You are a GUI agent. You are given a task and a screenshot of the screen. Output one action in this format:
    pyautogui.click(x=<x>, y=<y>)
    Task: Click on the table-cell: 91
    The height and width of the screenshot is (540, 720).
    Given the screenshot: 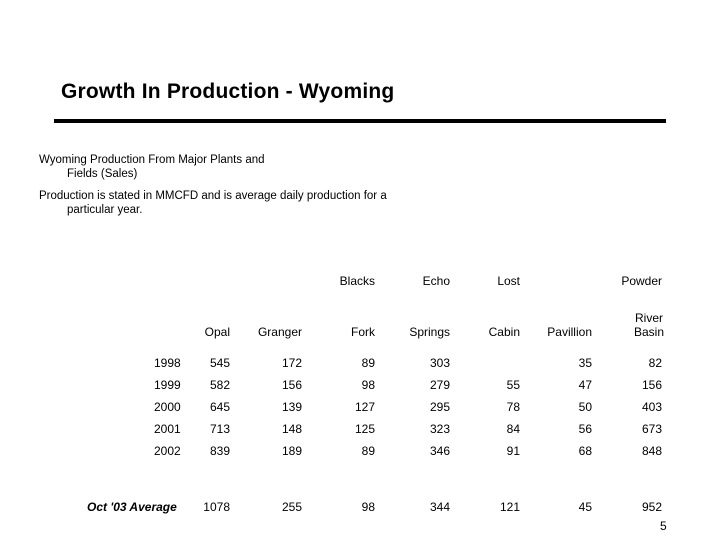 What is the action you would take?
    pyautogui.click(x=513, y=451)
    